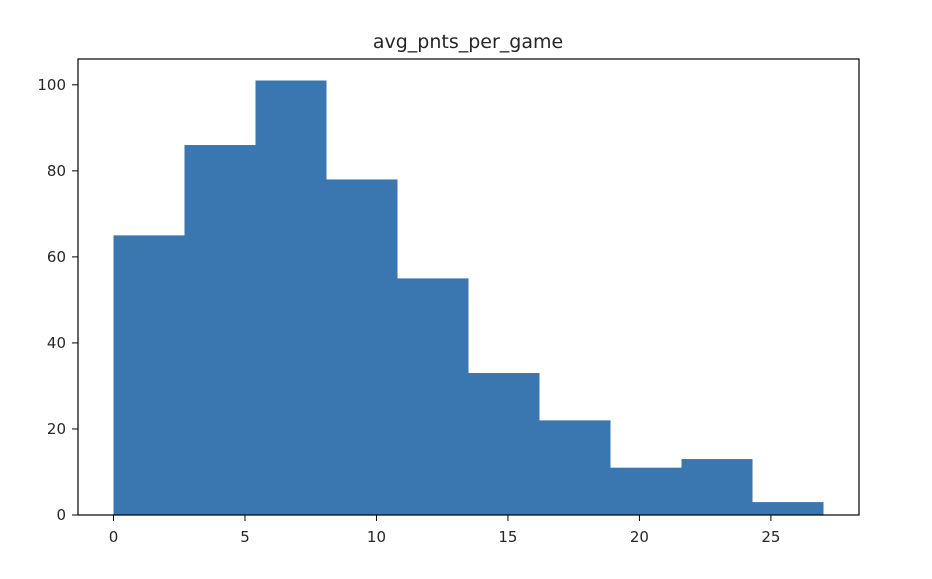  Describe the element at coordinates (56, 429) in the screenshot. I see `y-tick-label-1: 20` at that location.